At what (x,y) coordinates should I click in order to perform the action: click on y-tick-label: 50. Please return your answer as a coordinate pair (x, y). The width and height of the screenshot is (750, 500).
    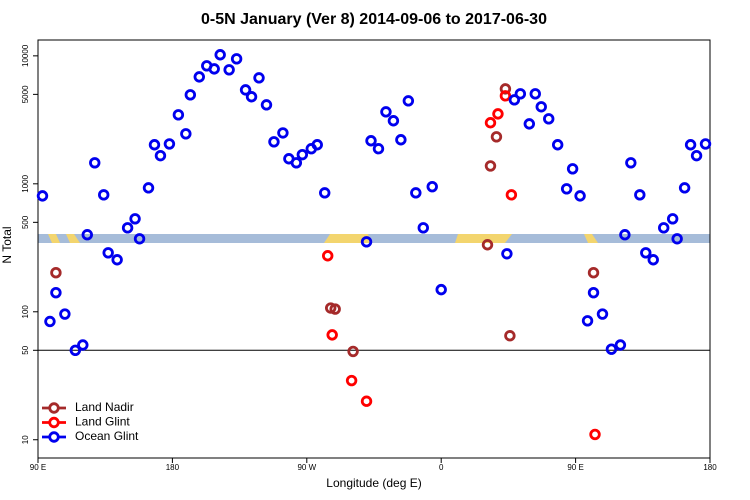
    Looking at the image, I should click on (25, 349).